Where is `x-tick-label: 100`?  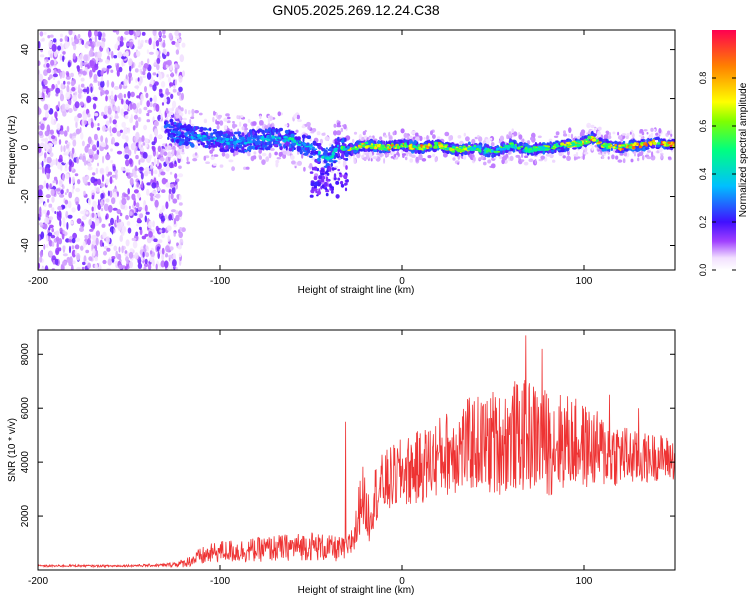 x-tick-label: 100 is located at coordinates (584, 581).